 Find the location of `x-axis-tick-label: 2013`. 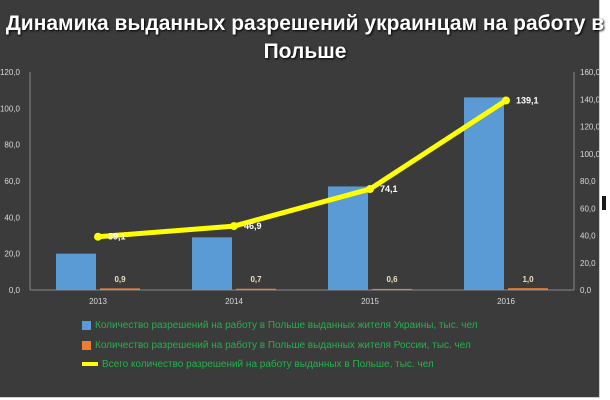

x-axis-tick-label: 2013 is located at coordinates (98, 301).